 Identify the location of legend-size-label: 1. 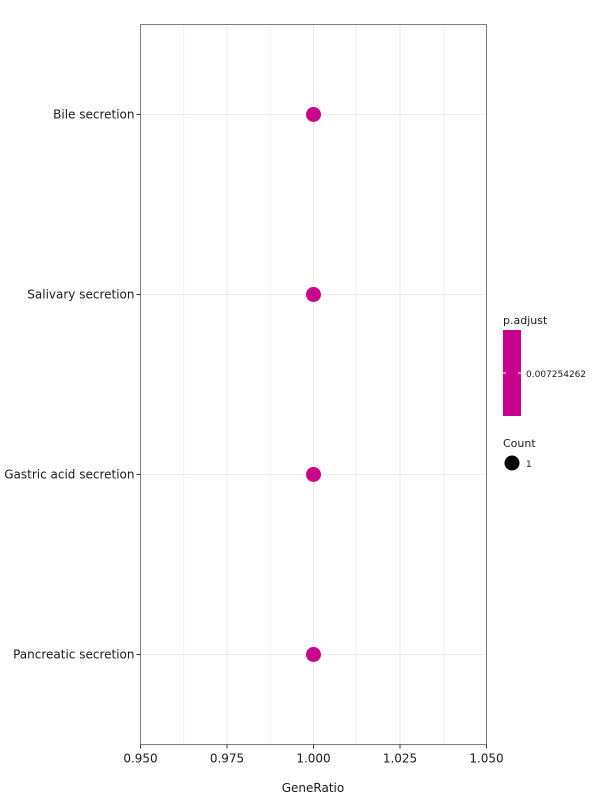
(529, 465).